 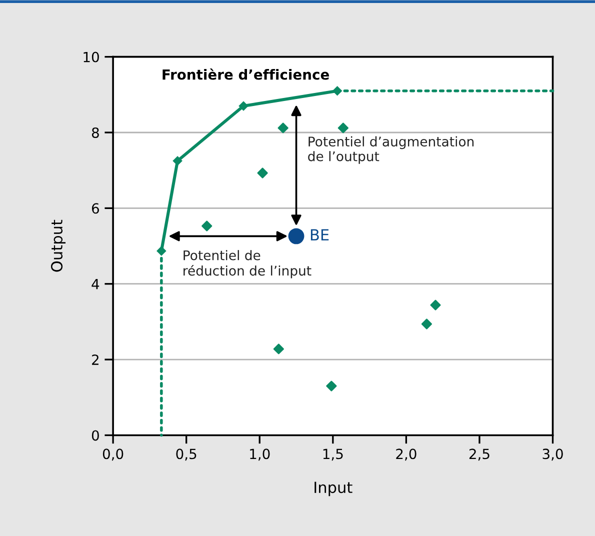 I want to click on y-tick-label: 8, so click(x=95, y=132).